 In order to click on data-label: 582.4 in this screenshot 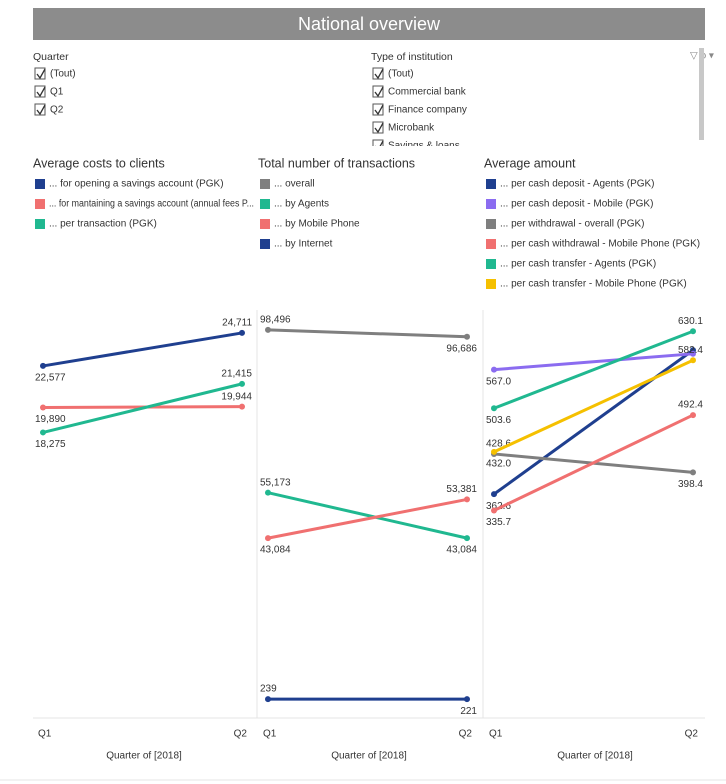, I will do `click(690, 350)`.